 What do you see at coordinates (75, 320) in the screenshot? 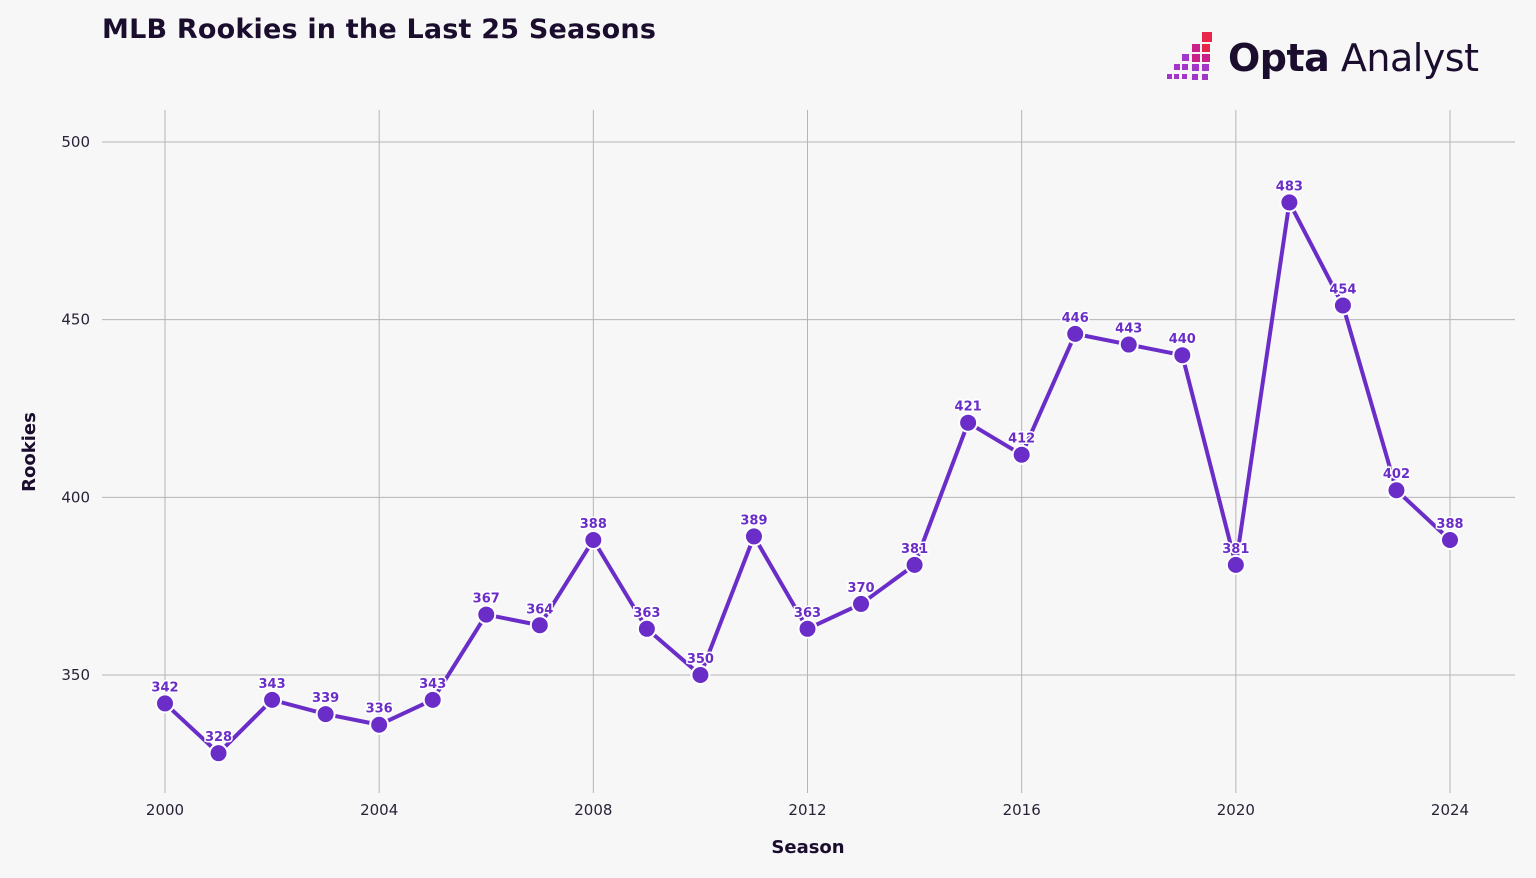
I see `y-tick-label: 450` at bounding box center [75, 320].